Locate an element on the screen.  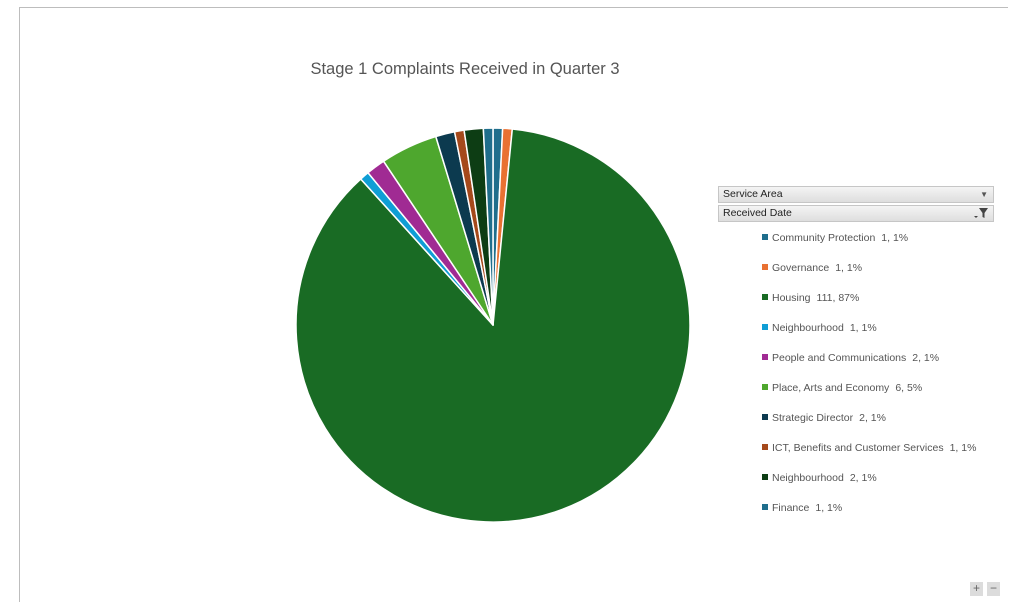
dropdown-arrow-icon: ▼ is located at coordinates (984, 194).